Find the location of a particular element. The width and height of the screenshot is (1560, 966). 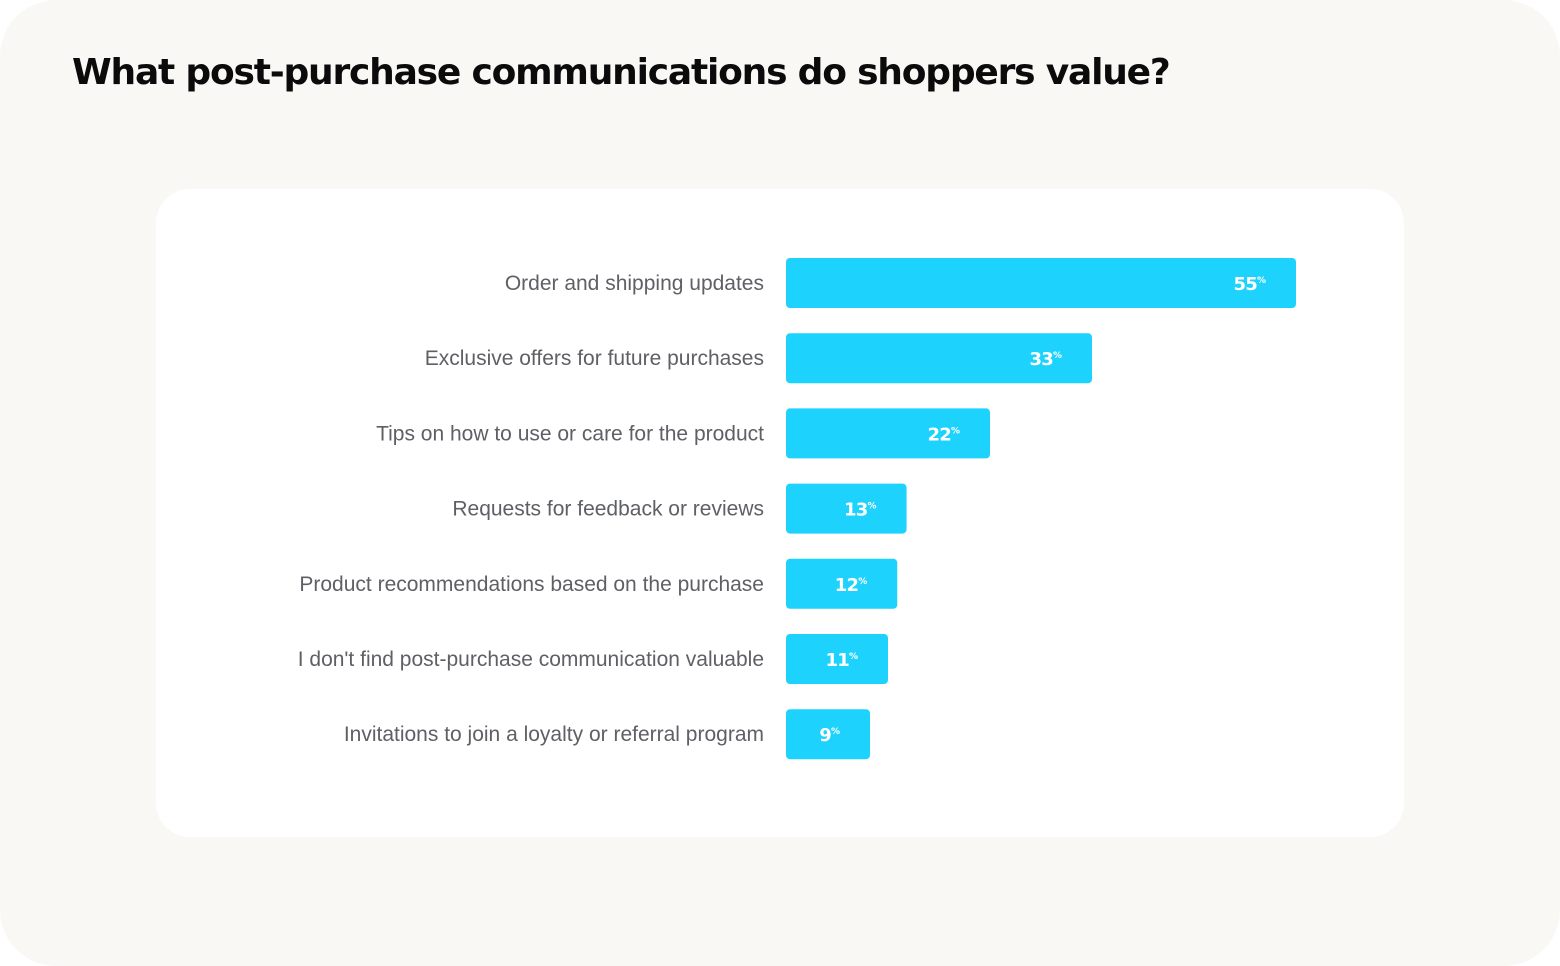

value-number: 55 is located at coordinates (1246, 284).